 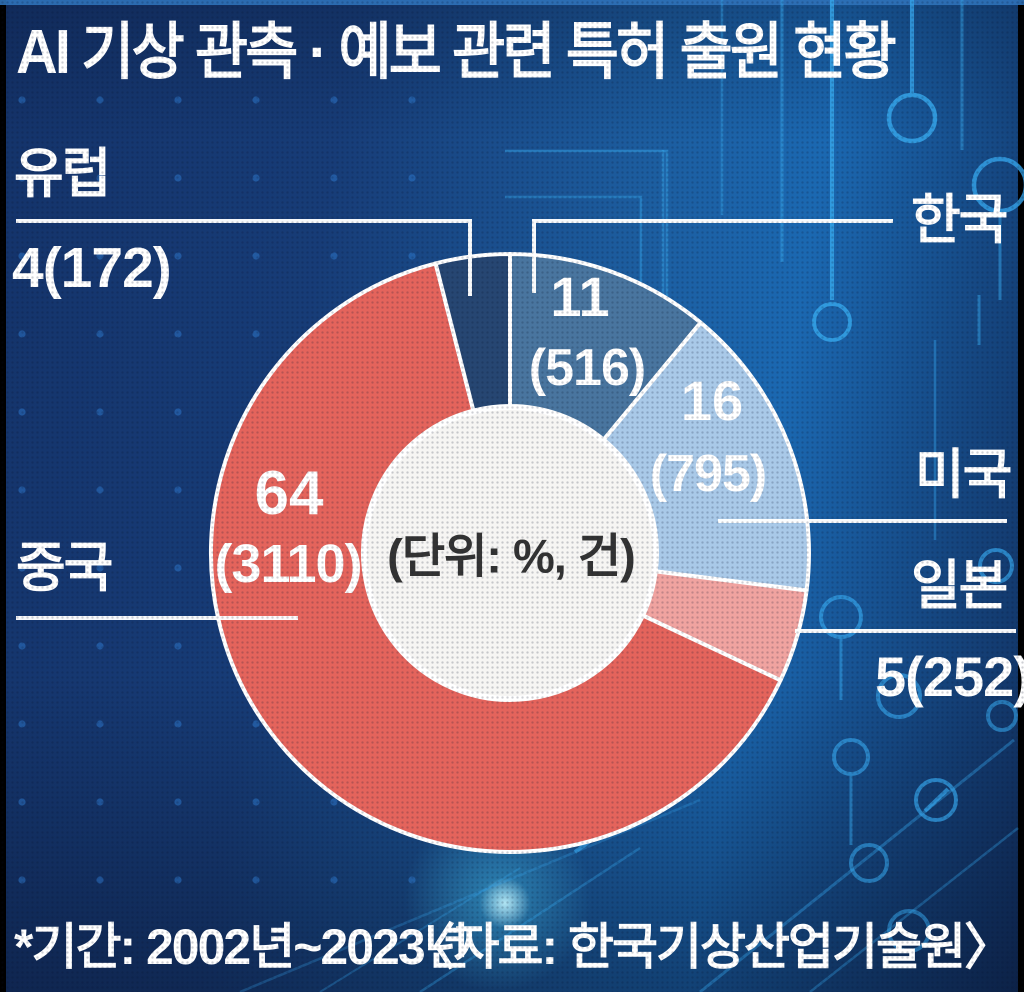 I want to click on value-japan: 5(252), so click(x=949, y=676).